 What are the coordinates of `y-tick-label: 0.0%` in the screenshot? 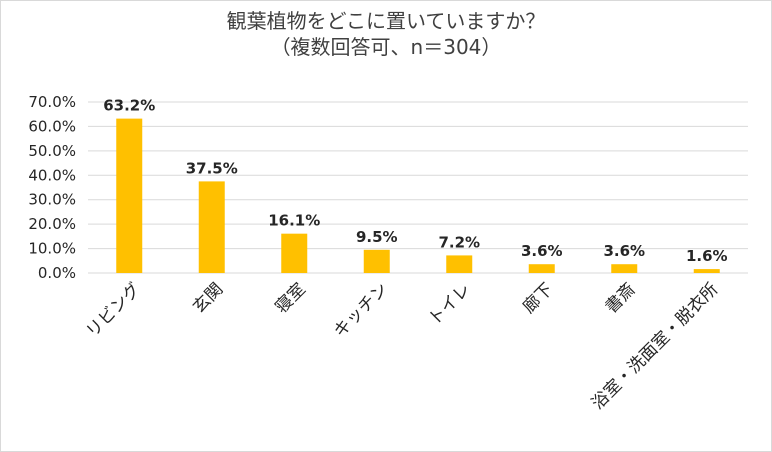 It's located at (57, 273).